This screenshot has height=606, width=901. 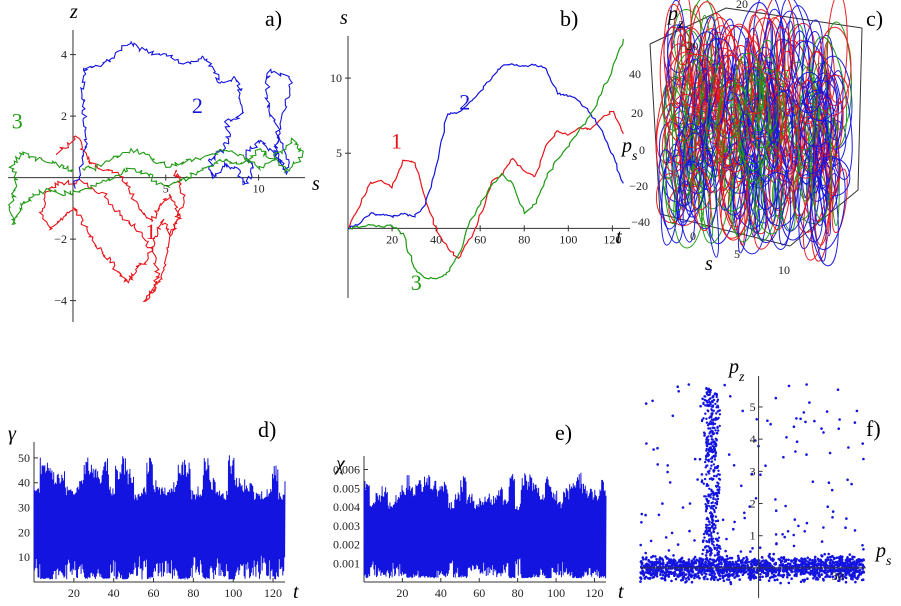 What do you see at coordinates (736, 370) in the screenshot?
I see `panel-f-ylabel: pz` at bounding box center [736, 370].